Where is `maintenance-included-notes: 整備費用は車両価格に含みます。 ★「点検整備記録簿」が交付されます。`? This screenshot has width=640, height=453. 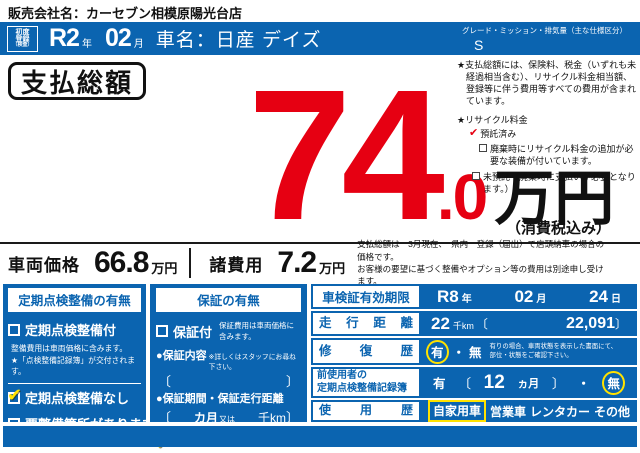
maintenance-included-notes: 整備費用は車両価格に含みます。 ★「点検整備記録簿」が交付されます。 is located at coordinates (76, 360).